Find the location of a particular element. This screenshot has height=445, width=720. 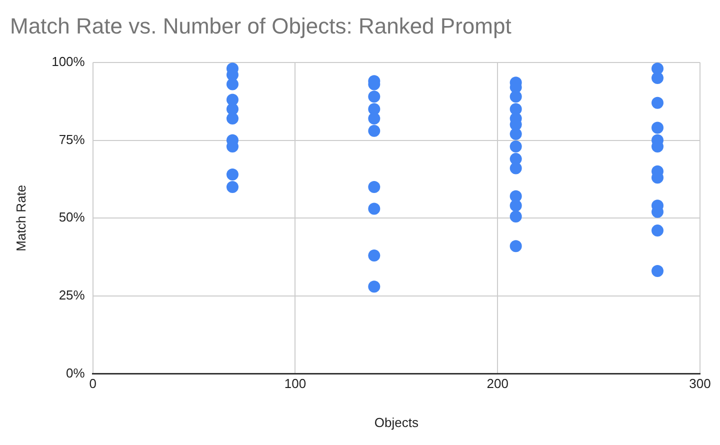

x-tick-label: 300 is located at coordinates (700, 384).